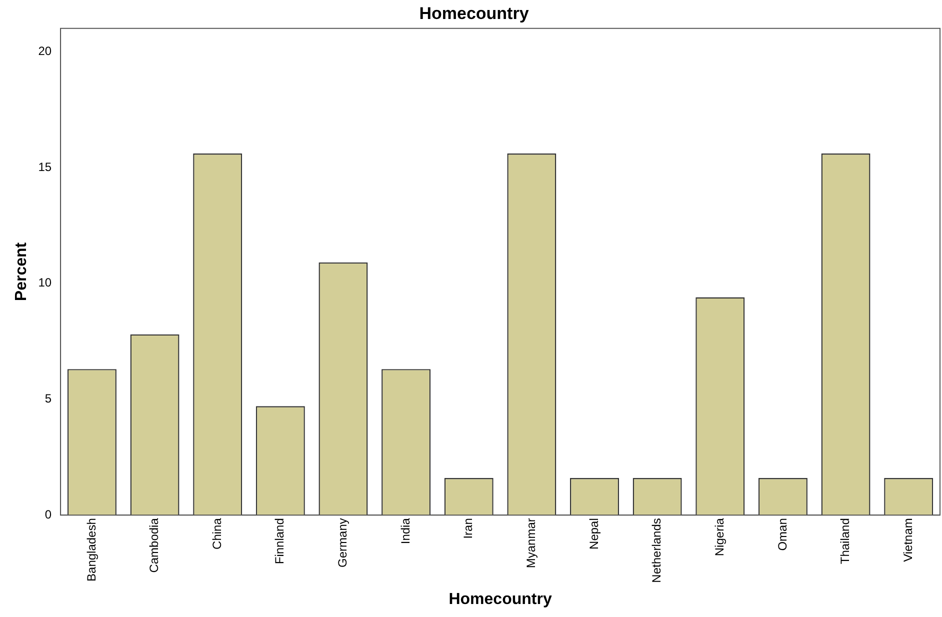  I want to click on x-tick-label: Thailand, so click(845, 541).